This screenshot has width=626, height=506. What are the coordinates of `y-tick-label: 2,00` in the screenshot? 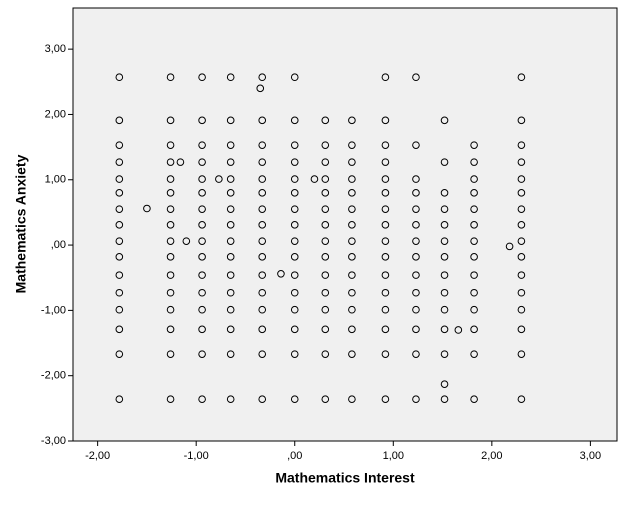 It's located at (55, 114).